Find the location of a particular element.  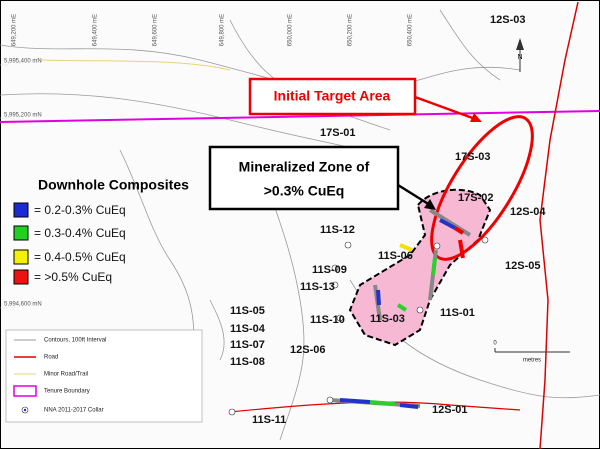

legend-item: = 0.4-0.5% CuEq is located at coordinates (80, 257).